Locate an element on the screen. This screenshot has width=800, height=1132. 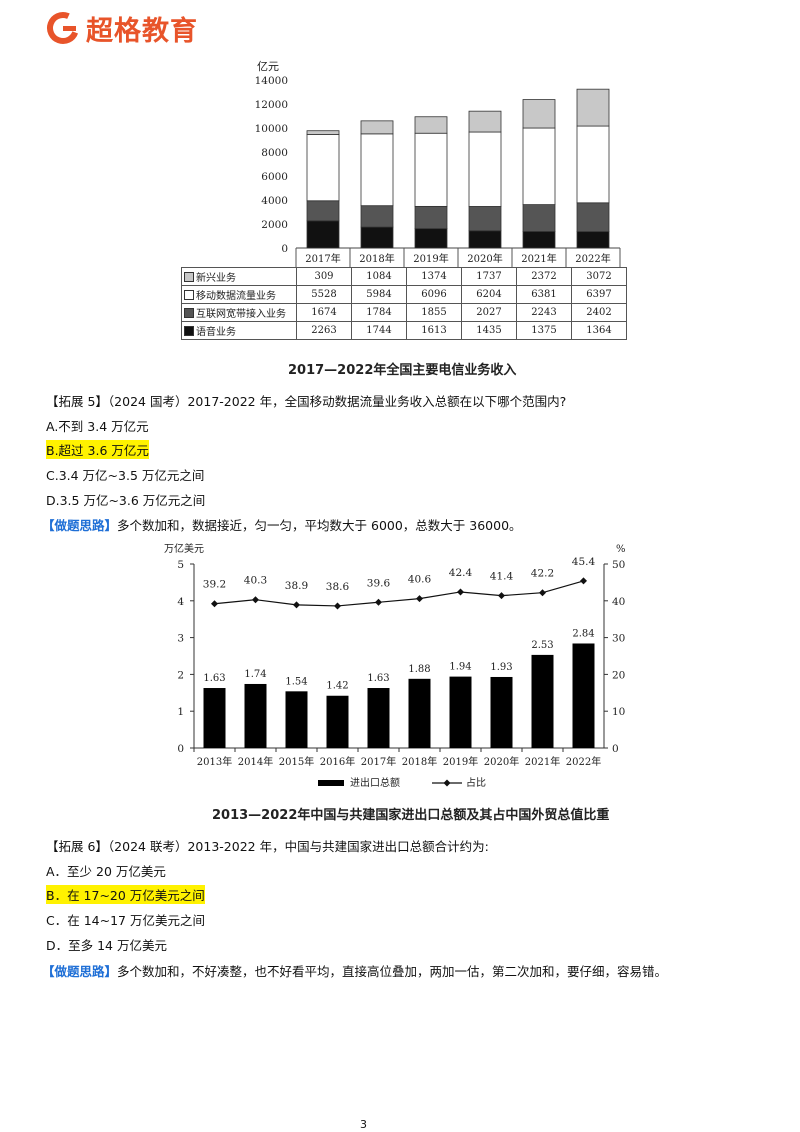
legend-label: 互联网宽带接入业务 is located at coordinates (241, 314).